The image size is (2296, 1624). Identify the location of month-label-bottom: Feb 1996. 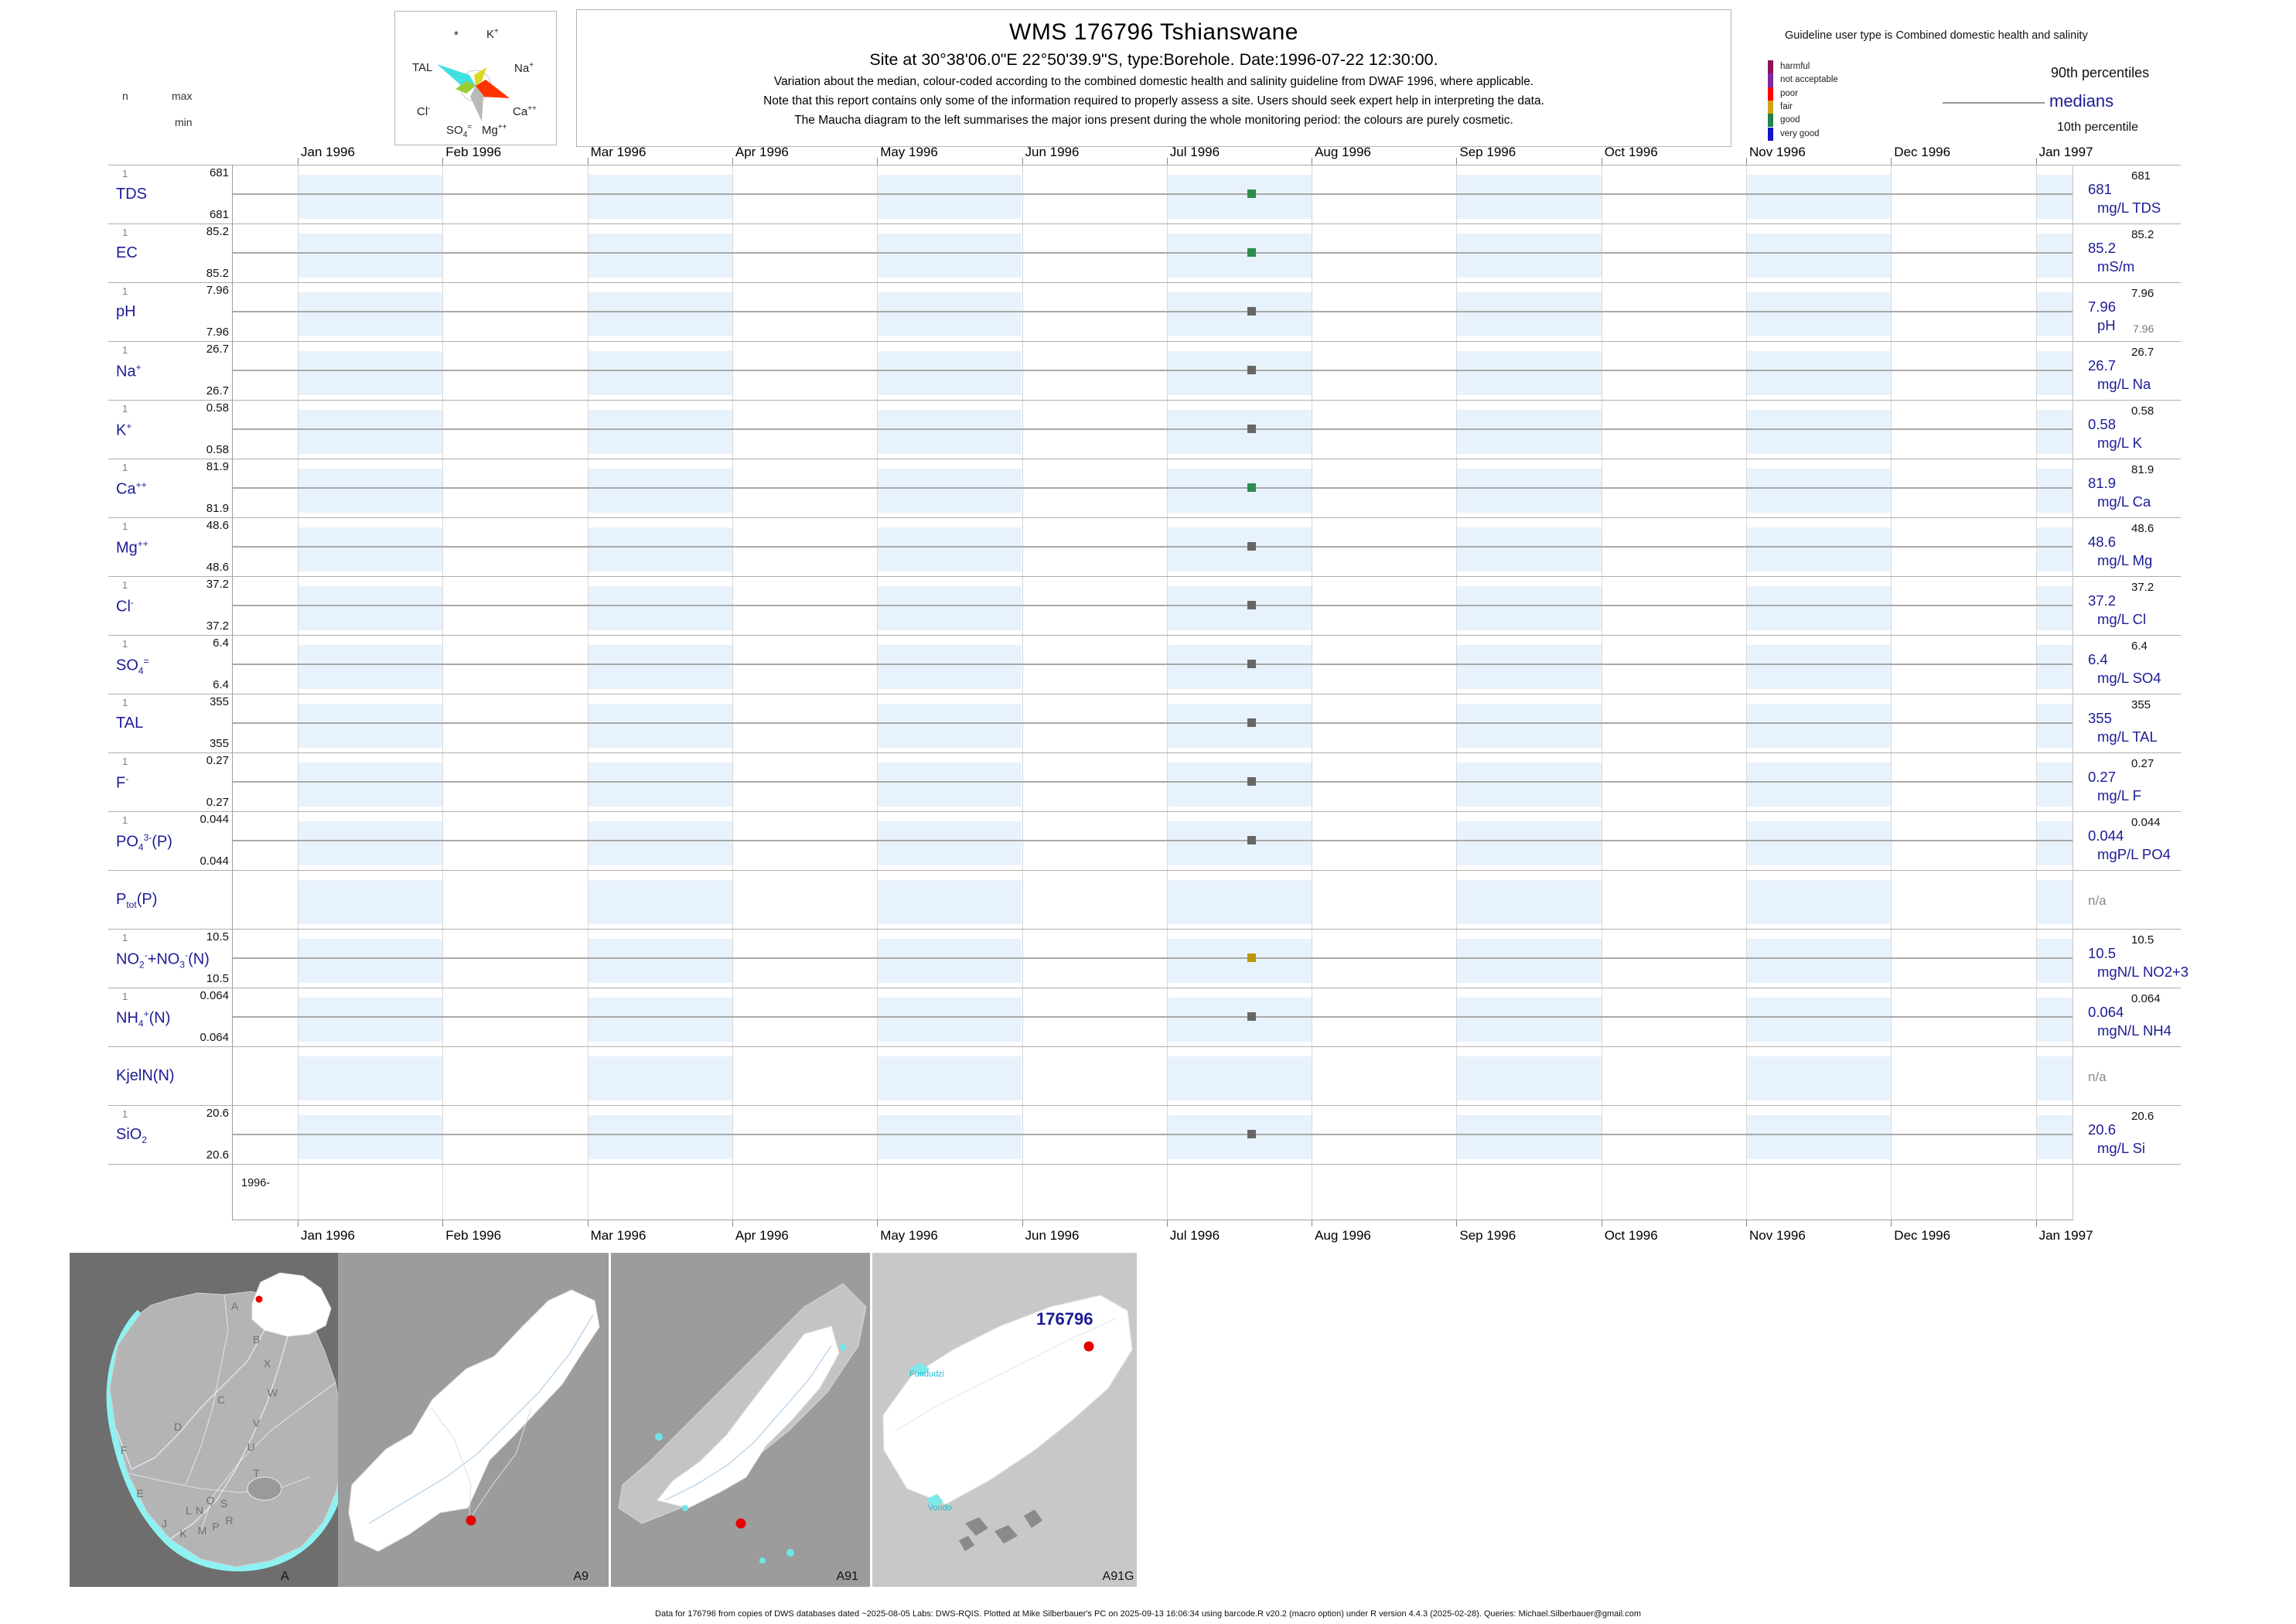
(473, 1235).